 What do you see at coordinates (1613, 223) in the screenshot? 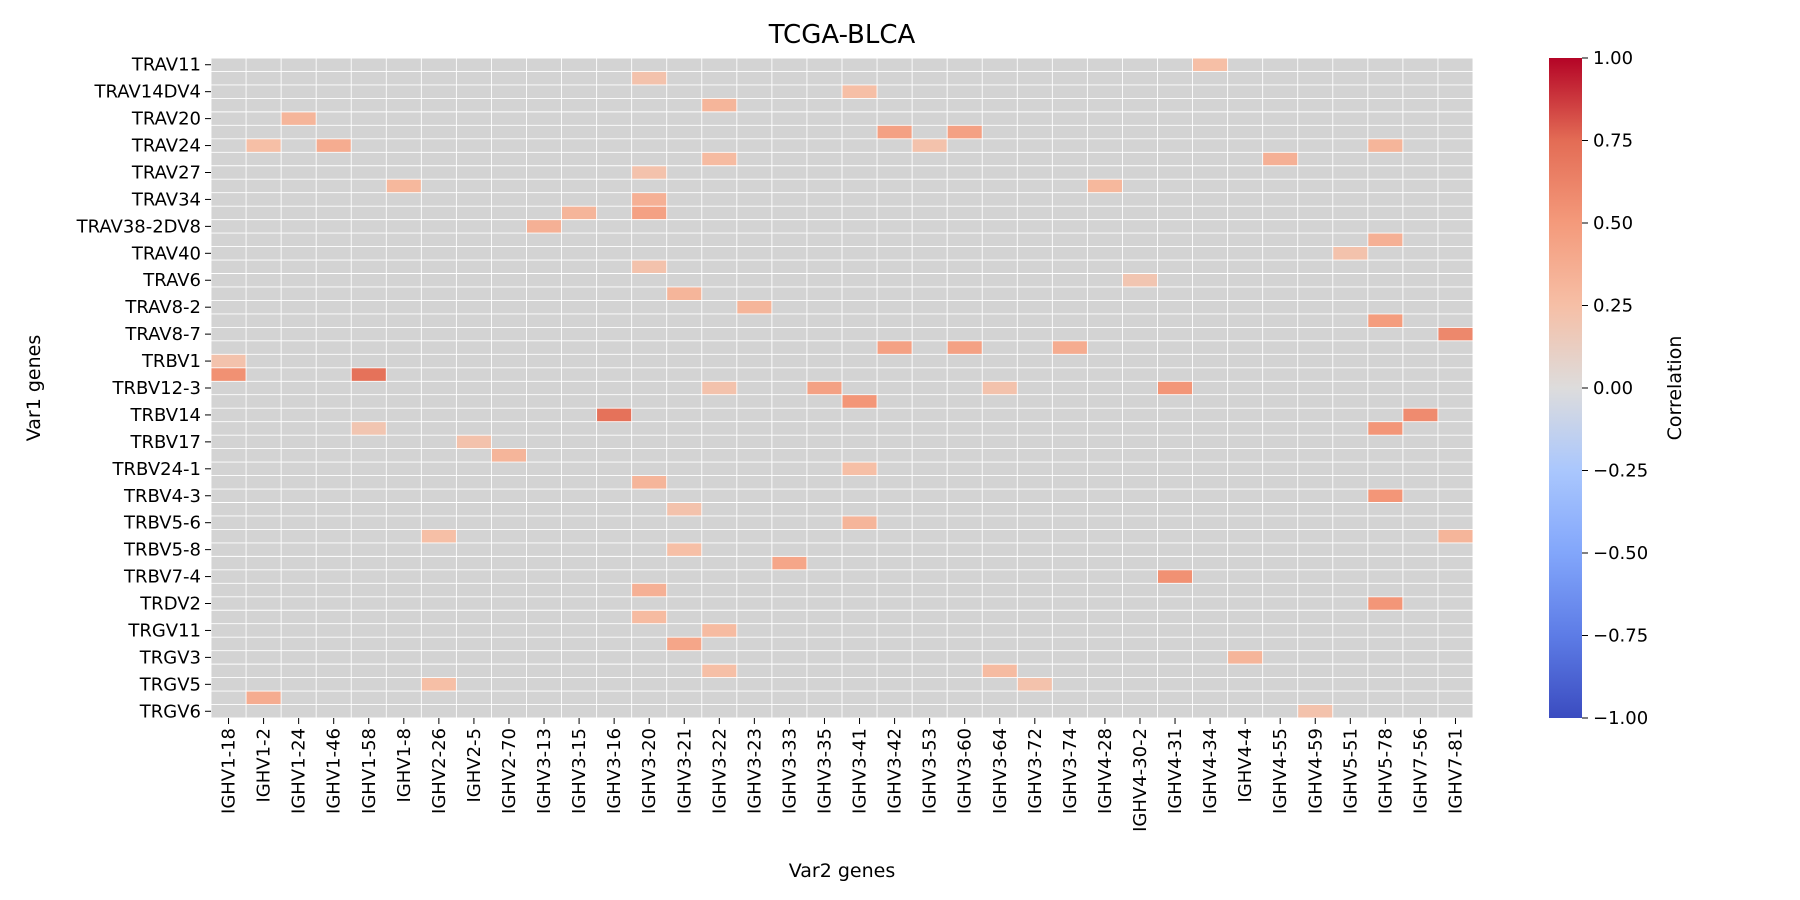
I see `colorbar-tick-label: 0.50` at bounding box center [1613, 223].